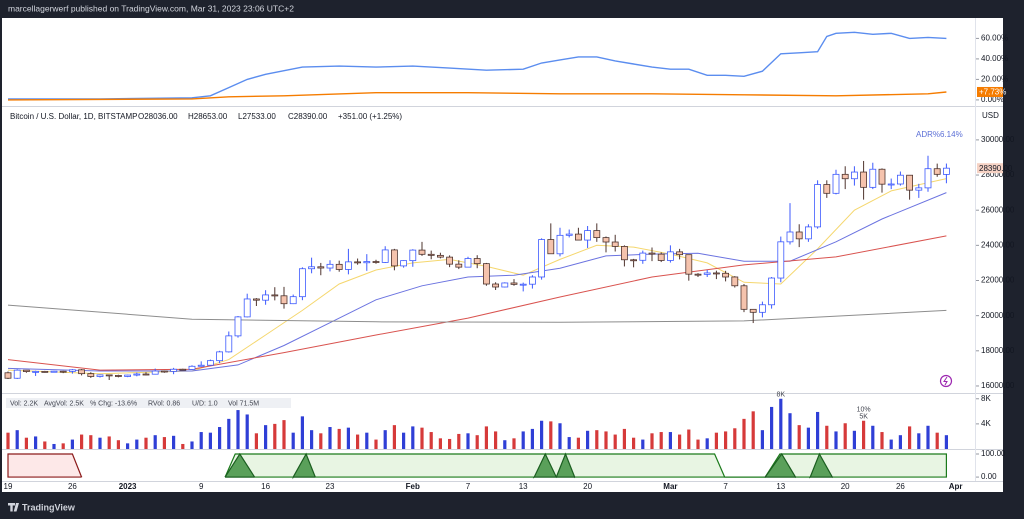 This screenshot has height=519, width=1024. Describe the element at coordinates (946, 381) in the screenshot. I see `alert-icon` at that location.